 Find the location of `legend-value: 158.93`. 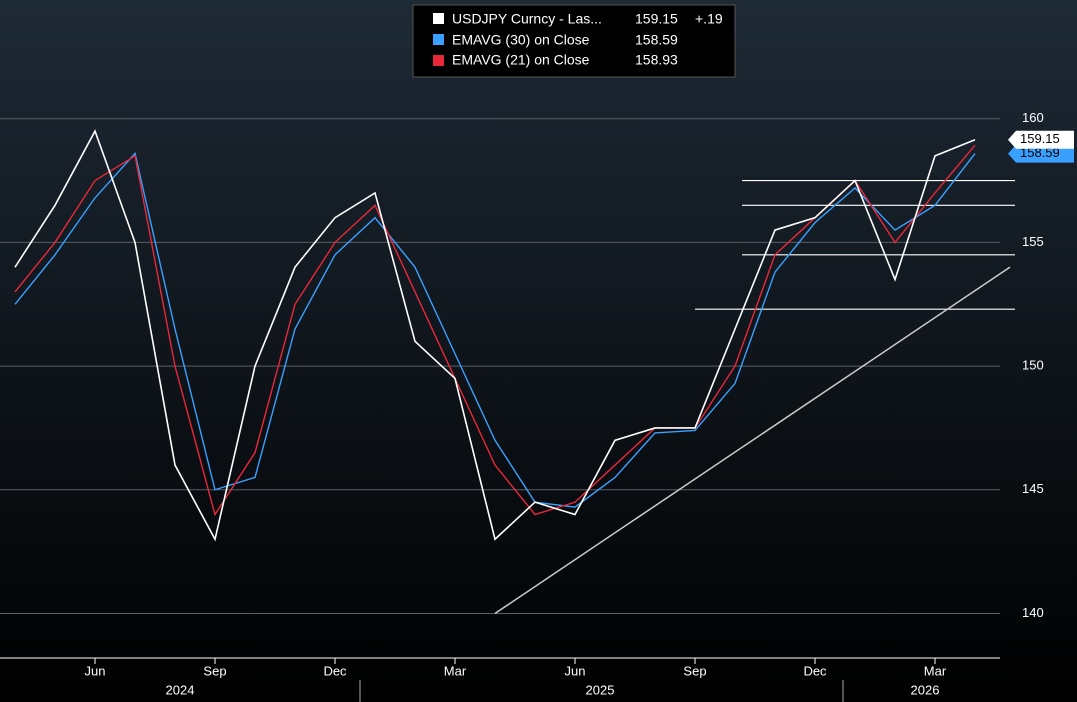

legend-value: 158.93 is located at coordinates (656, 60).